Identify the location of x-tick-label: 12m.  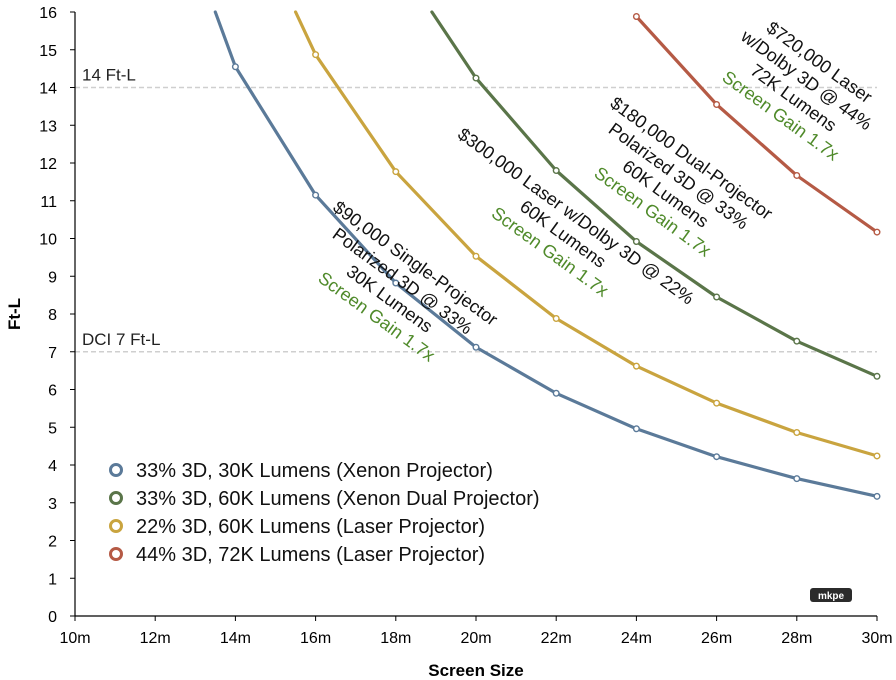
(155, 638).